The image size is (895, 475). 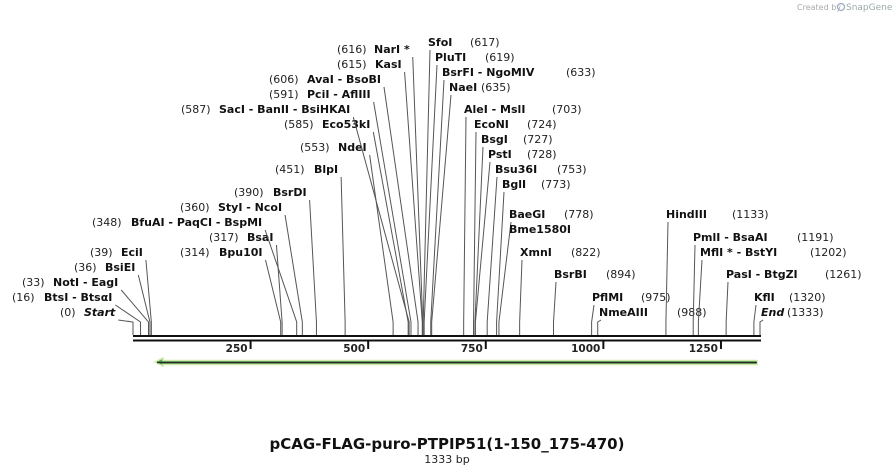 What do you see at coordinates (815, 237) in the screenshot?
I see `site-position: (1191)` at bounding box center [815, 237].